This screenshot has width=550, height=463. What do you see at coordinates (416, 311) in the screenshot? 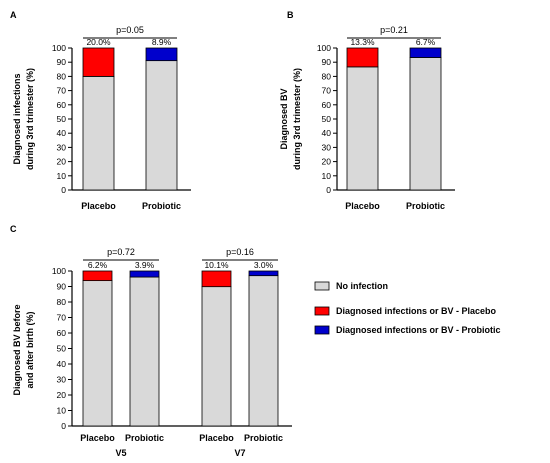
I see `legend-label: Diagnosed infections or BV - Placebo` at bounding box center [416, 311].